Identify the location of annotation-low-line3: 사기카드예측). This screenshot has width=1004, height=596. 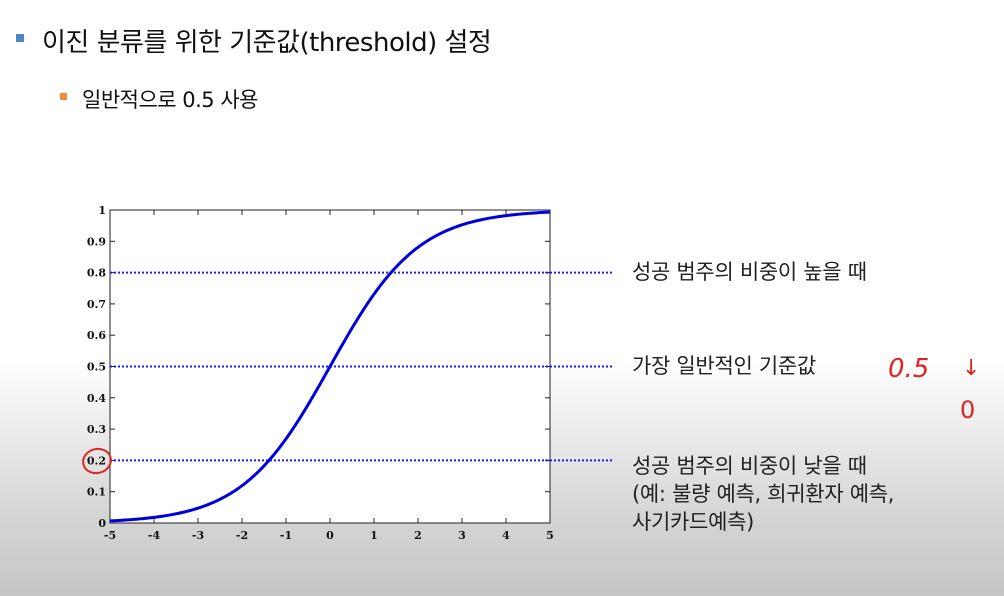
(693, 522).